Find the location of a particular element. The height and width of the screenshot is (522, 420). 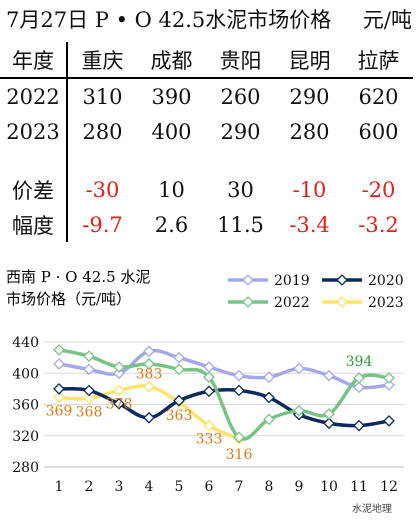

row-label: 幅度 is located at coordinates (34, 224).